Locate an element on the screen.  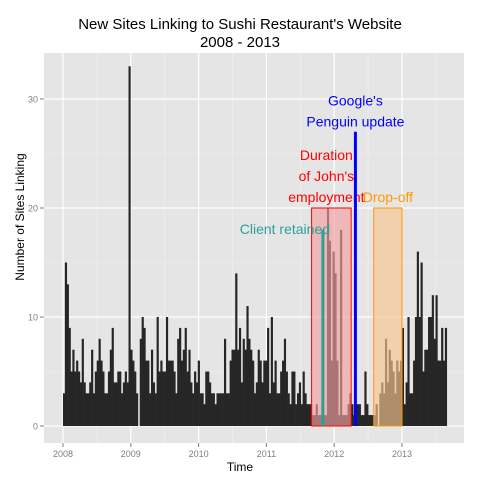
annotation-label: Google's is located at coordinates (355, 101).